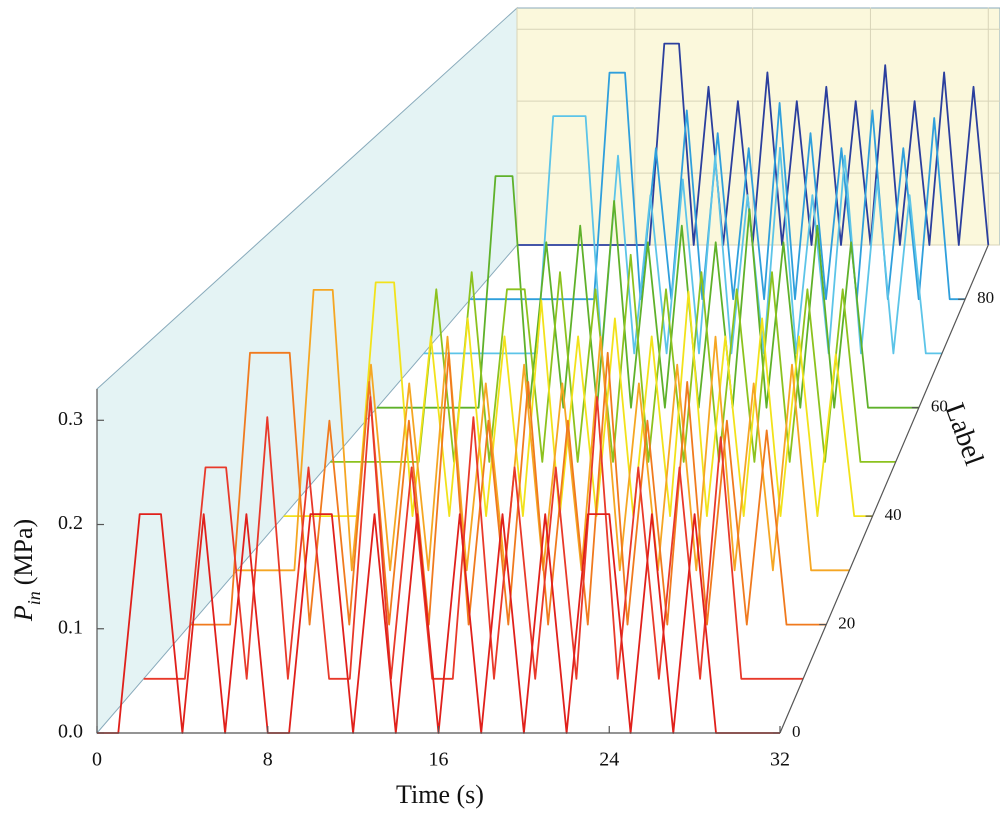 The height and width of the screenshot is (820, 1000). Describe the element at coordinates (34, 598) in the screenshot. I see `y-axis-subscript: in` at that location.